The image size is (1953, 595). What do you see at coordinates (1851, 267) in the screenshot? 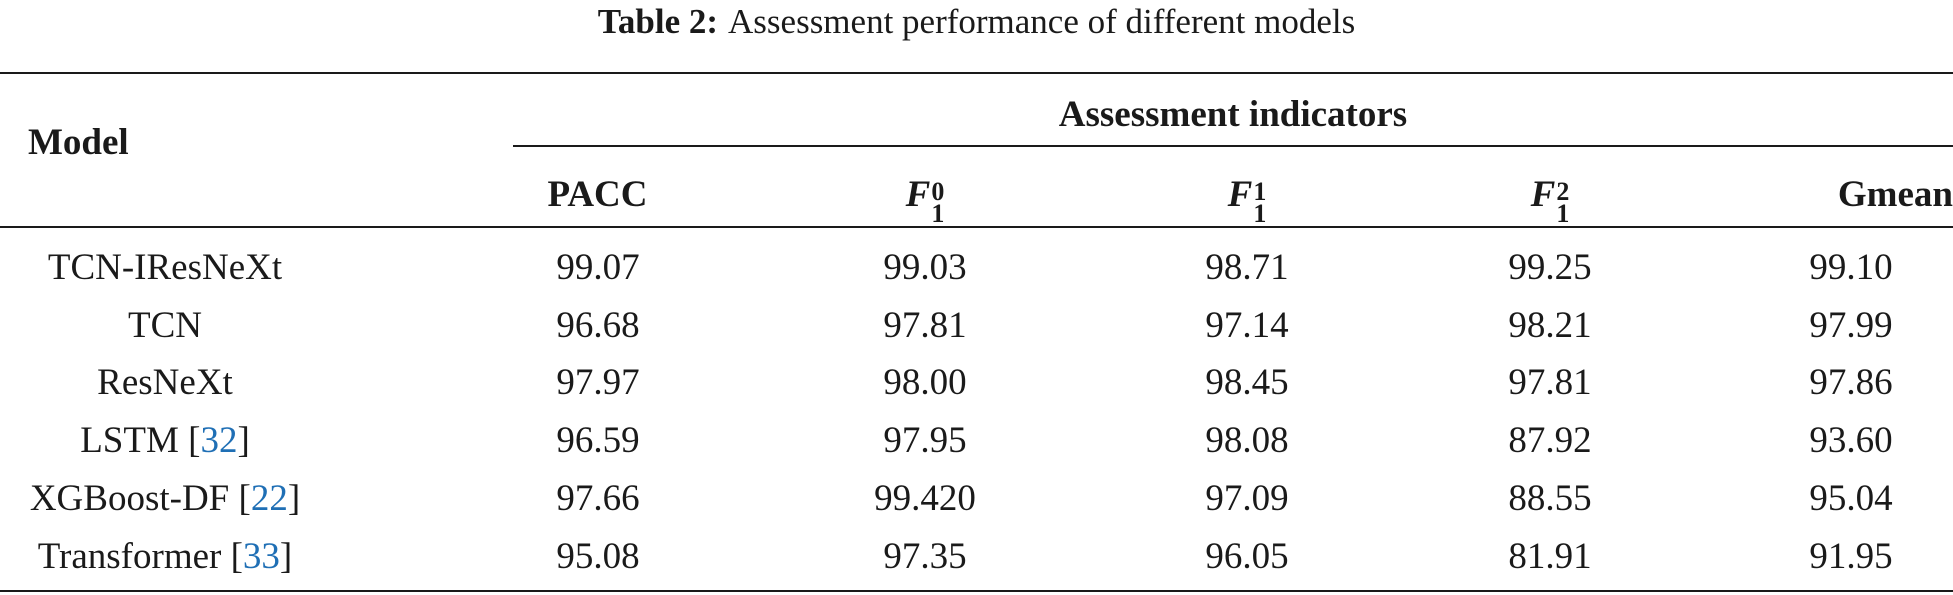
I see `table-cell: 99.10` at bounding box center [1851, 267].